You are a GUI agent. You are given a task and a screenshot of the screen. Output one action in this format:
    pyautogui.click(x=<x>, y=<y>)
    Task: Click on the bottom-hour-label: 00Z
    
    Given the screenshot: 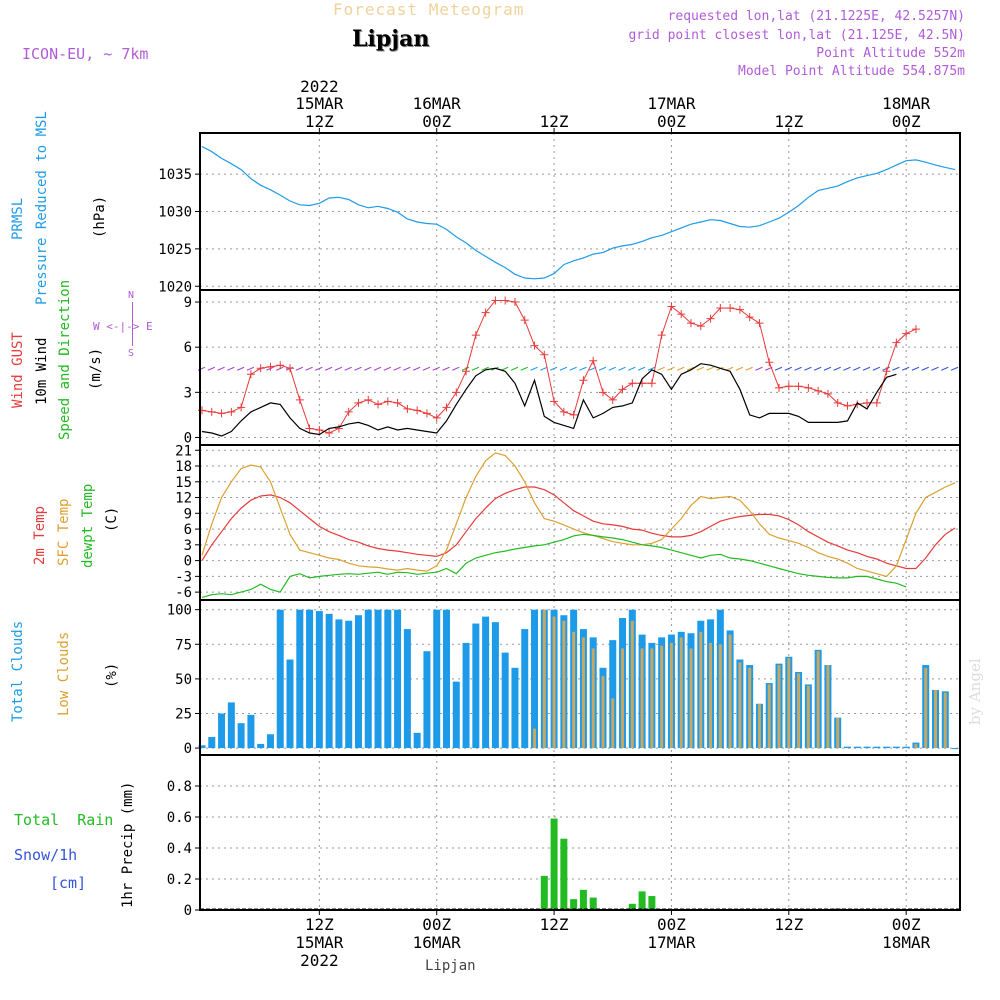 What is the action you would take?
    pyautogui.click(x=436, y=924)
    